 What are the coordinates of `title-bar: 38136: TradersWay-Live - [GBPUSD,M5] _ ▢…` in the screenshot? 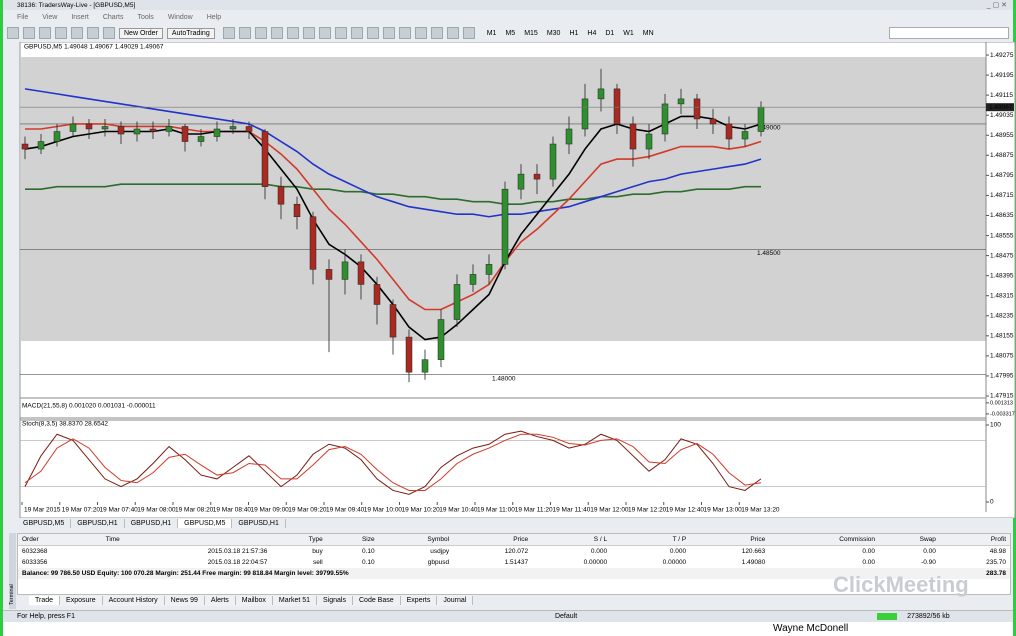 It's located at (508, 5).